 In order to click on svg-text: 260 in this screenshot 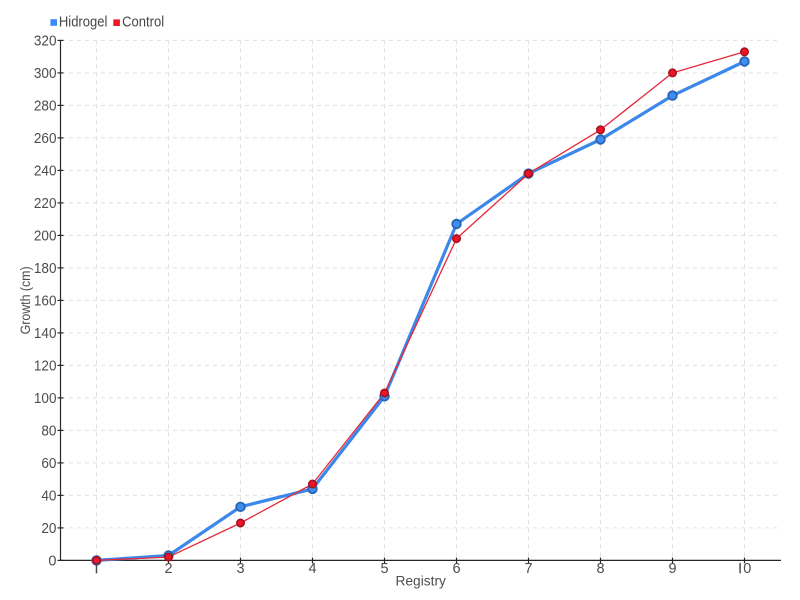, I will do `click(45, 139)`.